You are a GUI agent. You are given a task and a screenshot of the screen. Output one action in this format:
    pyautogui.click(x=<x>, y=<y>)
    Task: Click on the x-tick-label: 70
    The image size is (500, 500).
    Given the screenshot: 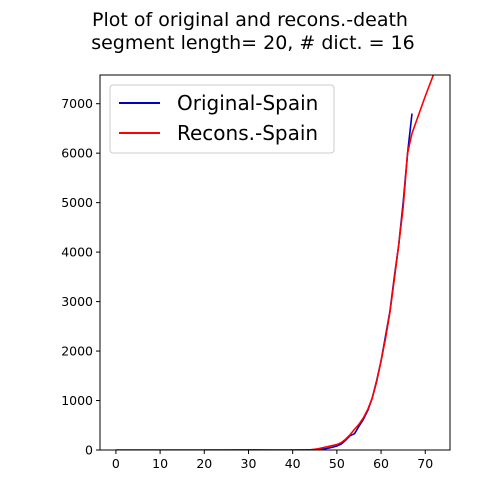 What is the action you would take?
    pyautogui.click(x=425, y=463)
    